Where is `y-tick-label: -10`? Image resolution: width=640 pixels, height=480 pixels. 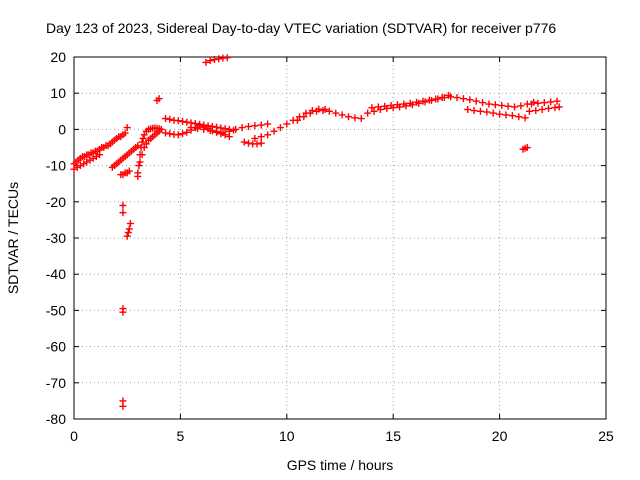
y-tick-label: -10 is located at coordinates (56, 166).